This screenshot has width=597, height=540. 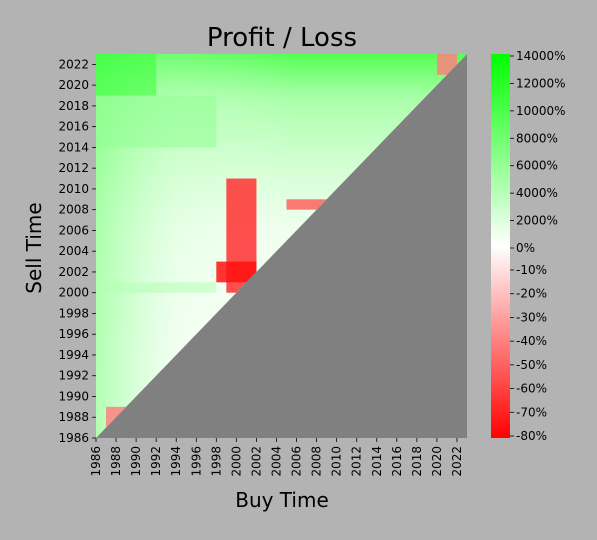 What do you see at coordinates (537, 193) in the screenshot?
I see `colorbar-tick-label: 4000%` at bounding box center [537, 193].